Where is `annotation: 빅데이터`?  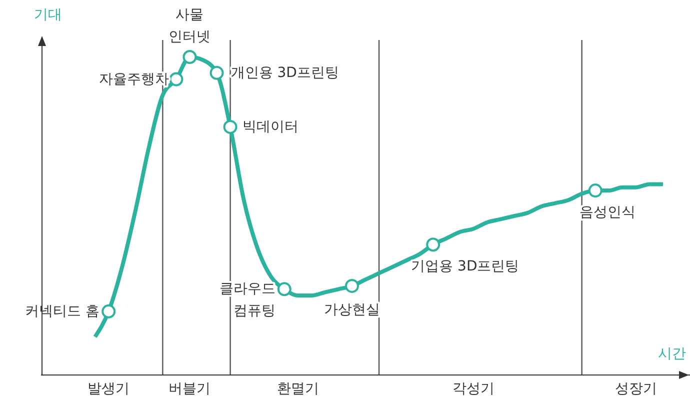 annotation: 빅데이터 is located at coordinates (270, 126).